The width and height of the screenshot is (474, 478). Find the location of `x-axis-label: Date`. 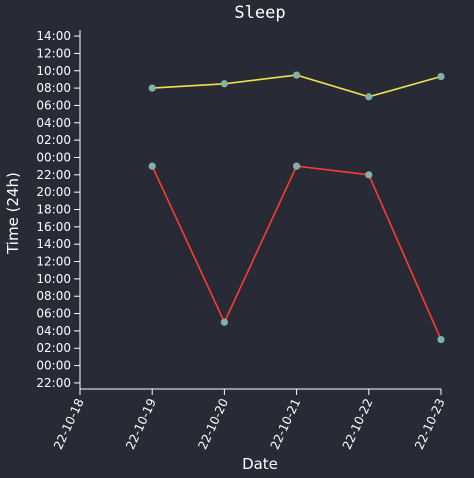

x-axis-label: Date is located at coordinates (260, 464).